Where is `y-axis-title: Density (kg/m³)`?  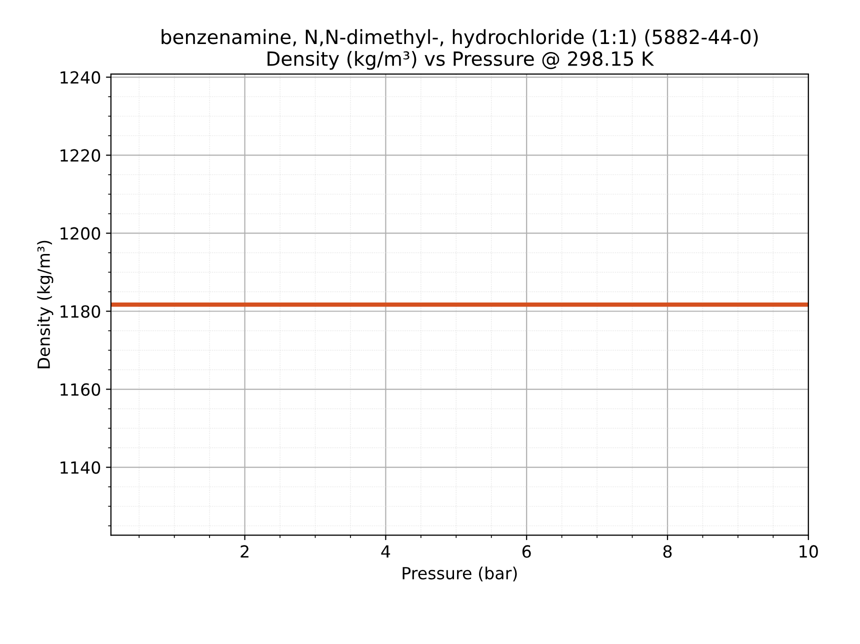 y-axis-title: Density (kg/m³) is located at coordinates (45, 304).